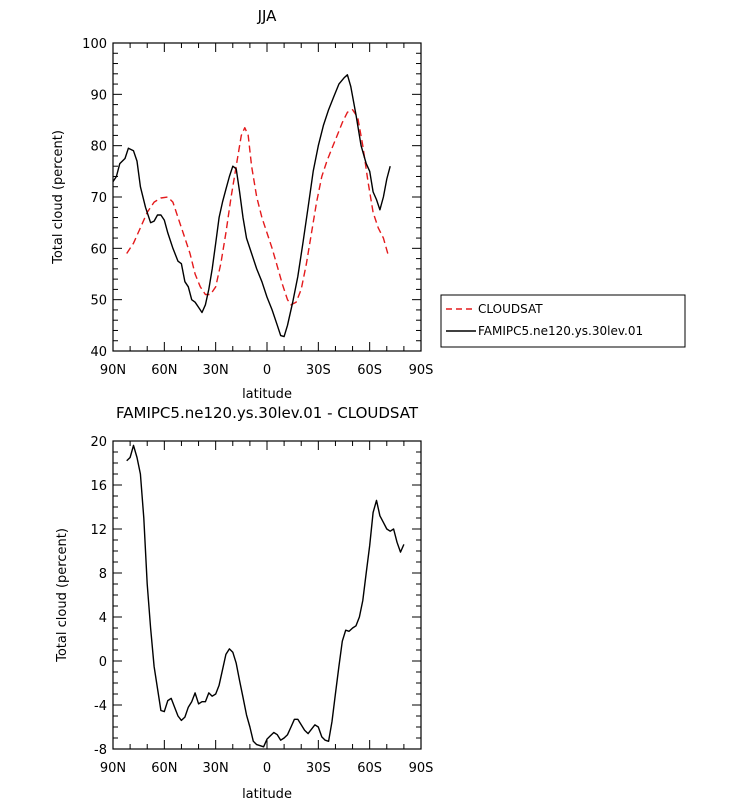 The image size is (733, 808). What do you see at coordinates (103, 618) in the screenshot?
I see `bottom-y-tick-label: 4` at bounding box center [103, 618].